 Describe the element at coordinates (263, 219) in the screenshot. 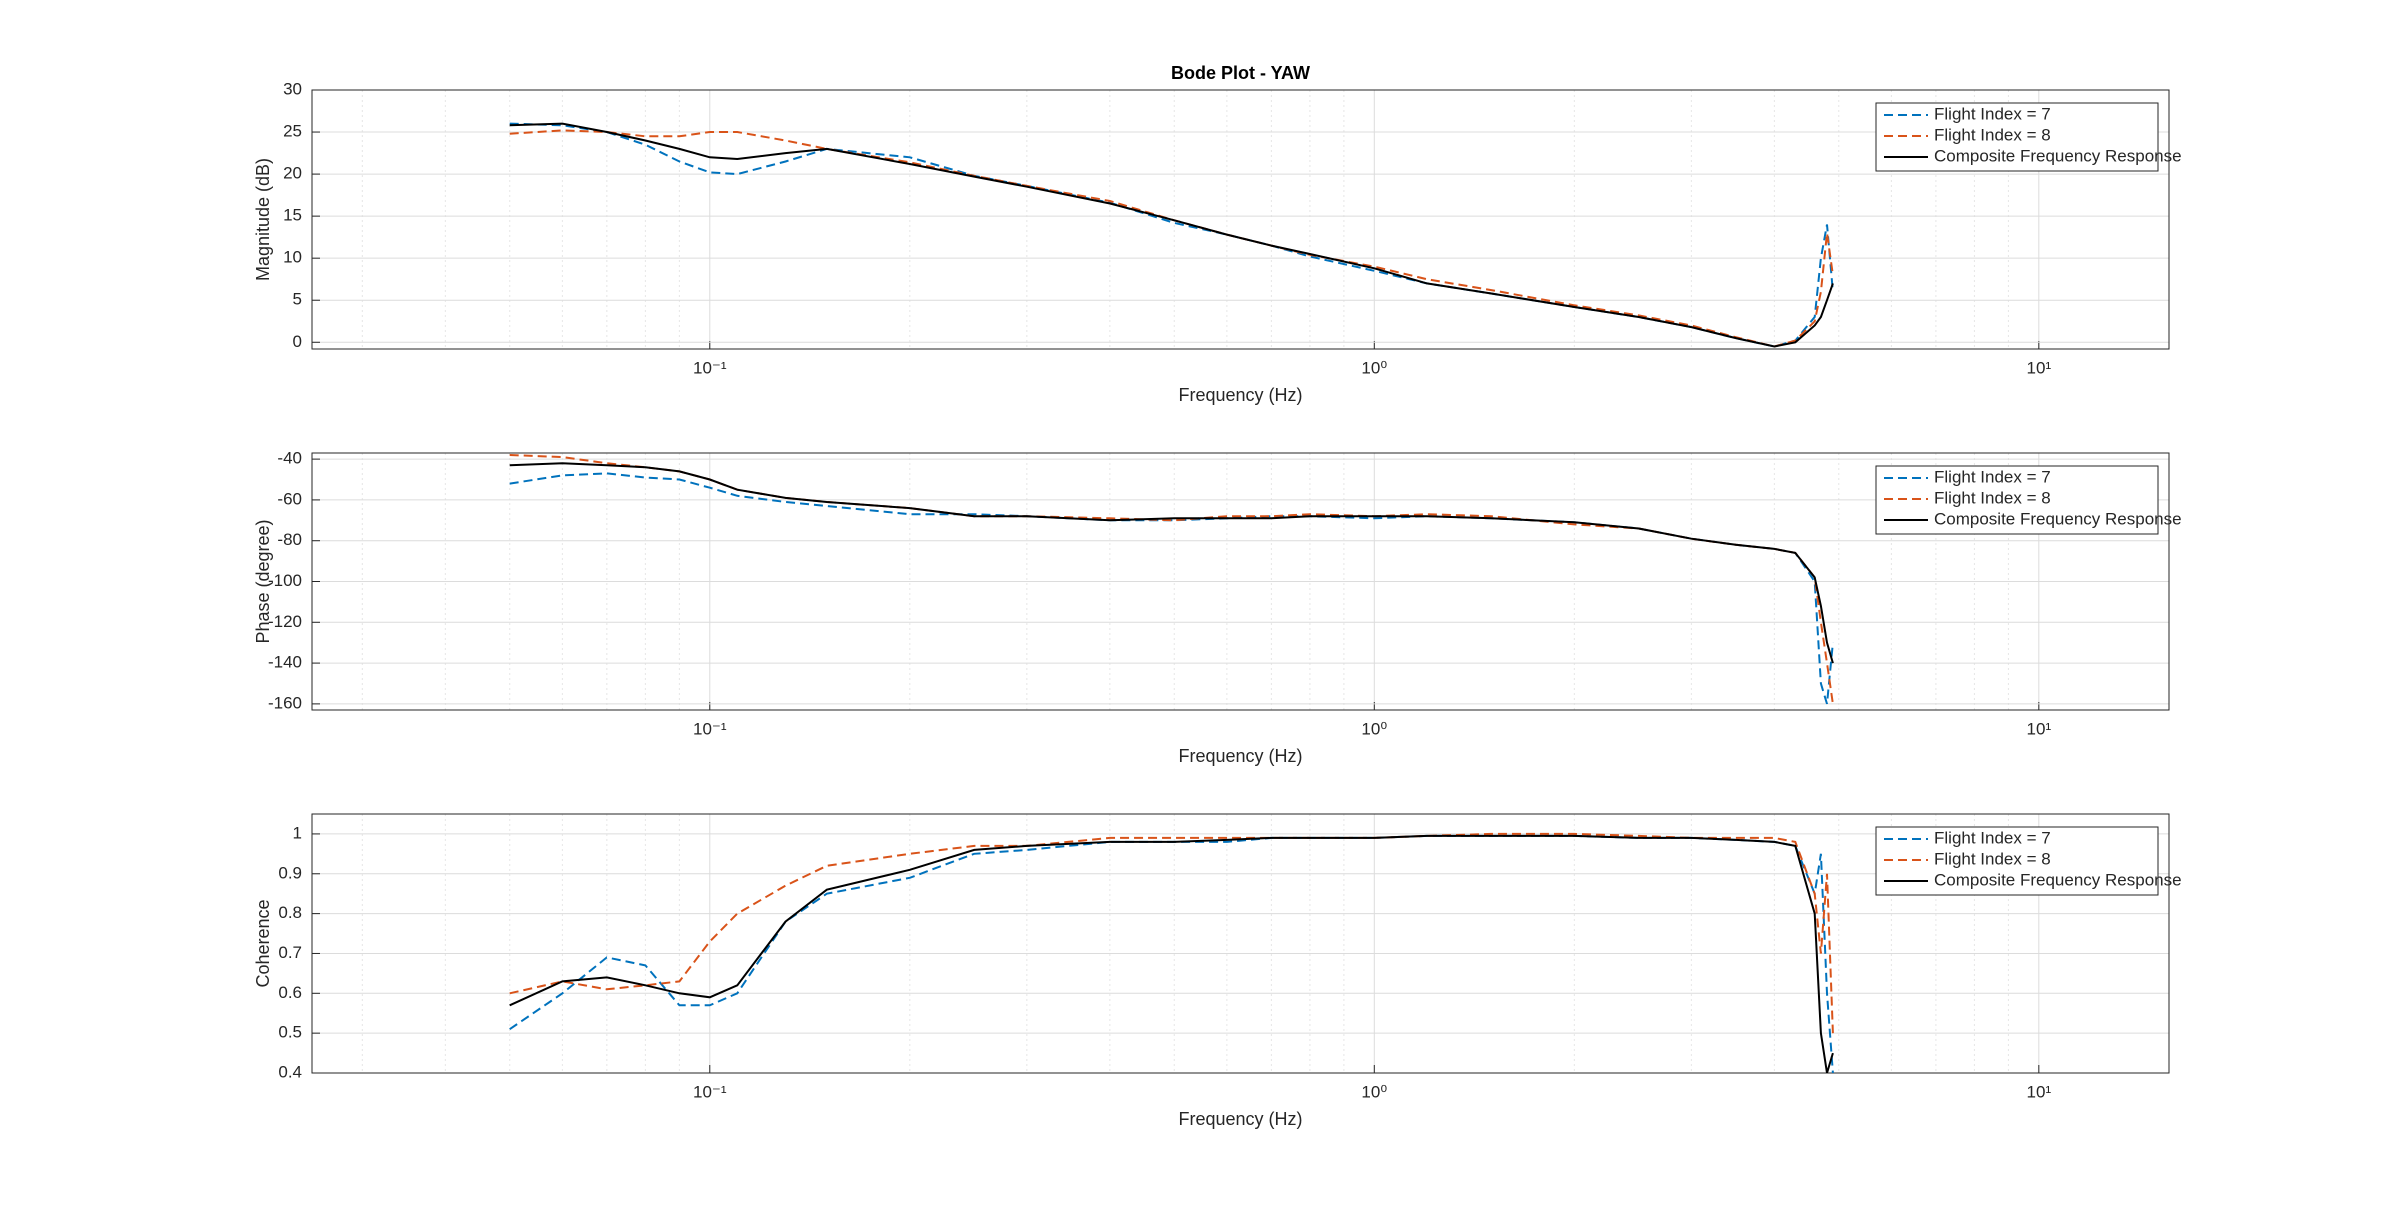

I see `y-axis-label: Magnitude (dB)` at that location.